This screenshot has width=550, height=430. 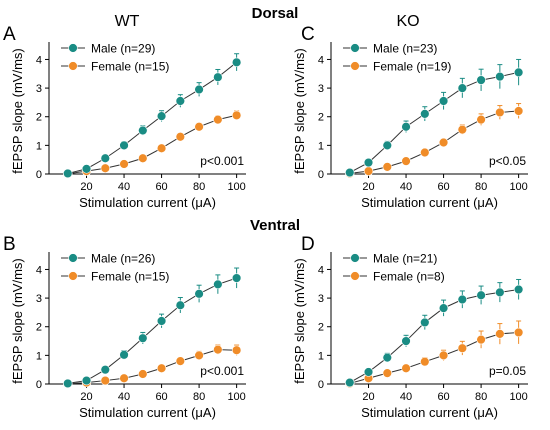 I want to click on panel-letter: B, so click(x=9, y=244).